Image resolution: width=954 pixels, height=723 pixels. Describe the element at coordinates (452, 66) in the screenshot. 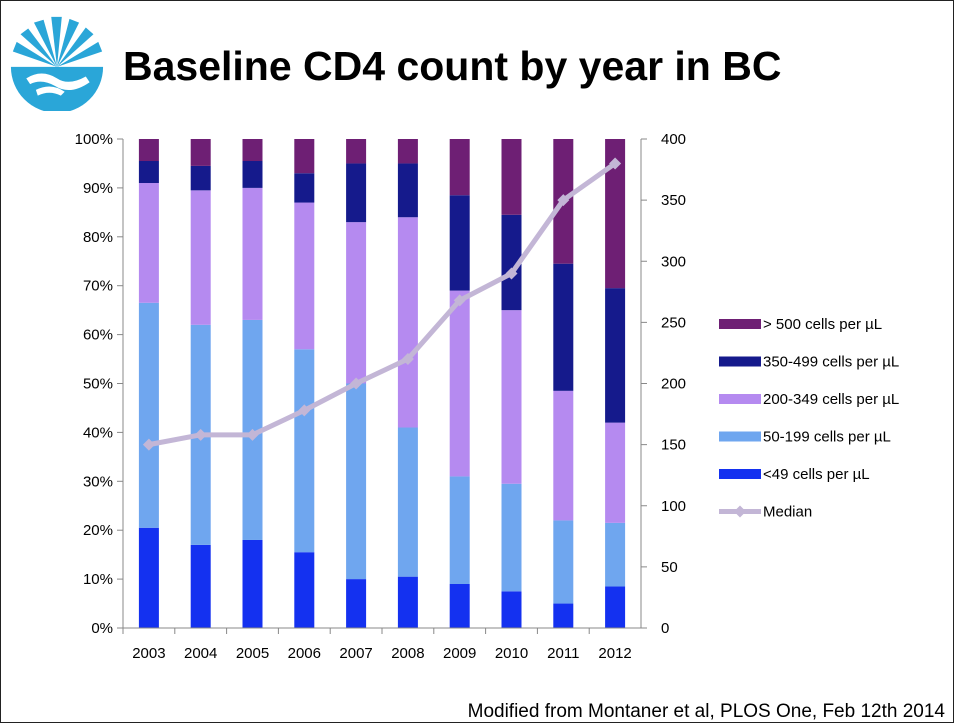

I see `page-title: Baseline CD4 count by year in BC` at that location.